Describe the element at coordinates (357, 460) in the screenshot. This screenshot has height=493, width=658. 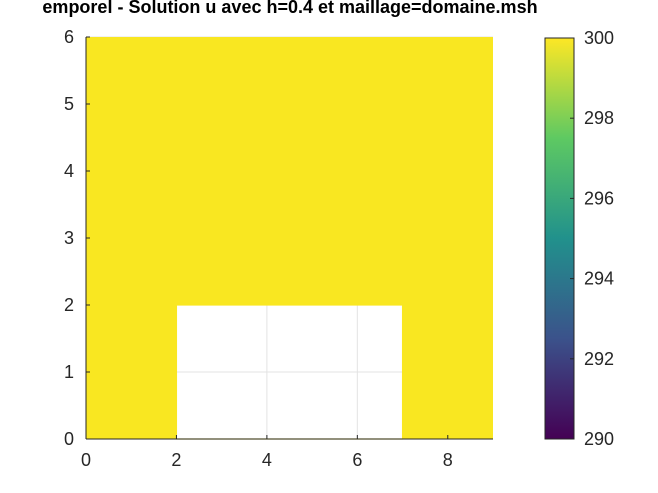
I see `x-tick-label: 6` at that location.